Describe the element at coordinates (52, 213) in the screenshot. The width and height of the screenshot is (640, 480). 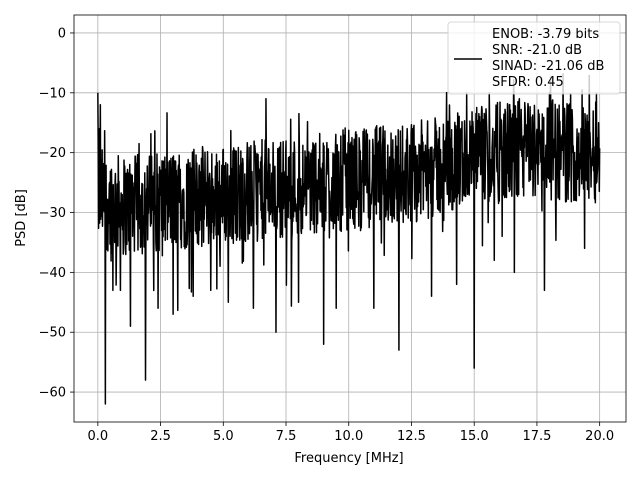
I see `y-tick-label: −30` at that location.